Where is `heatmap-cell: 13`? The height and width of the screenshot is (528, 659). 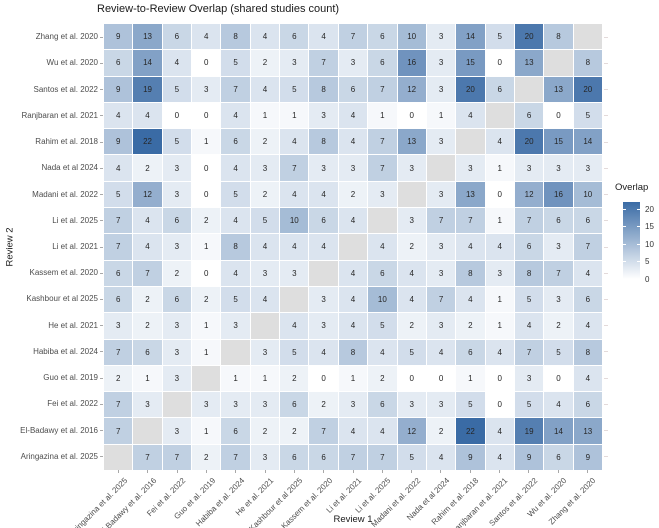
heatmap-cell: 13 is located at coordinates (558, 89).